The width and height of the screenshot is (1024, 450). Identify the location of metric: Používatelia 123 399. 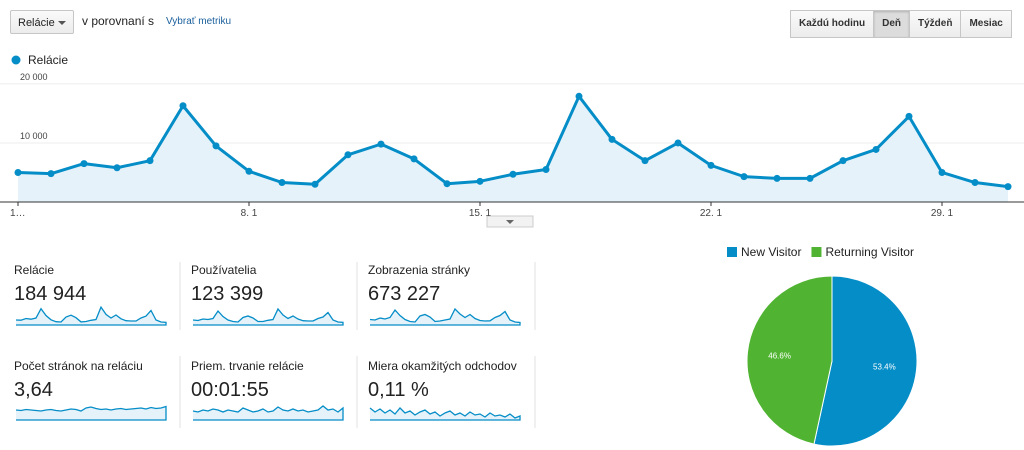
(275, 284).